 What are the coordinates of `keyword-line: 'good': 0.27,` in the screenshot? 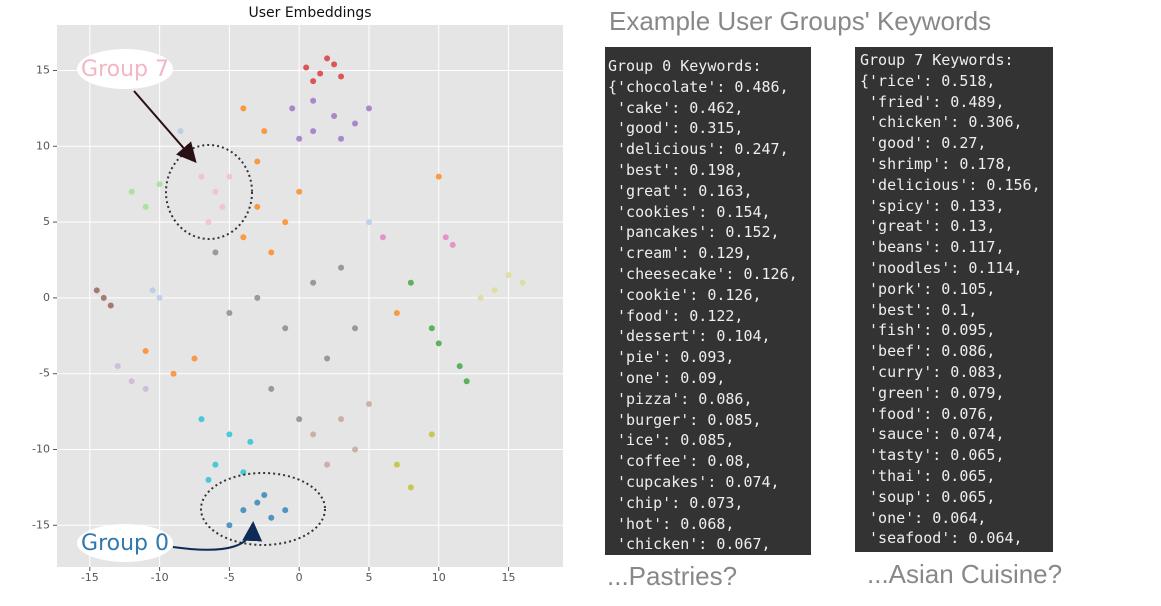 It's located at (923, 143).